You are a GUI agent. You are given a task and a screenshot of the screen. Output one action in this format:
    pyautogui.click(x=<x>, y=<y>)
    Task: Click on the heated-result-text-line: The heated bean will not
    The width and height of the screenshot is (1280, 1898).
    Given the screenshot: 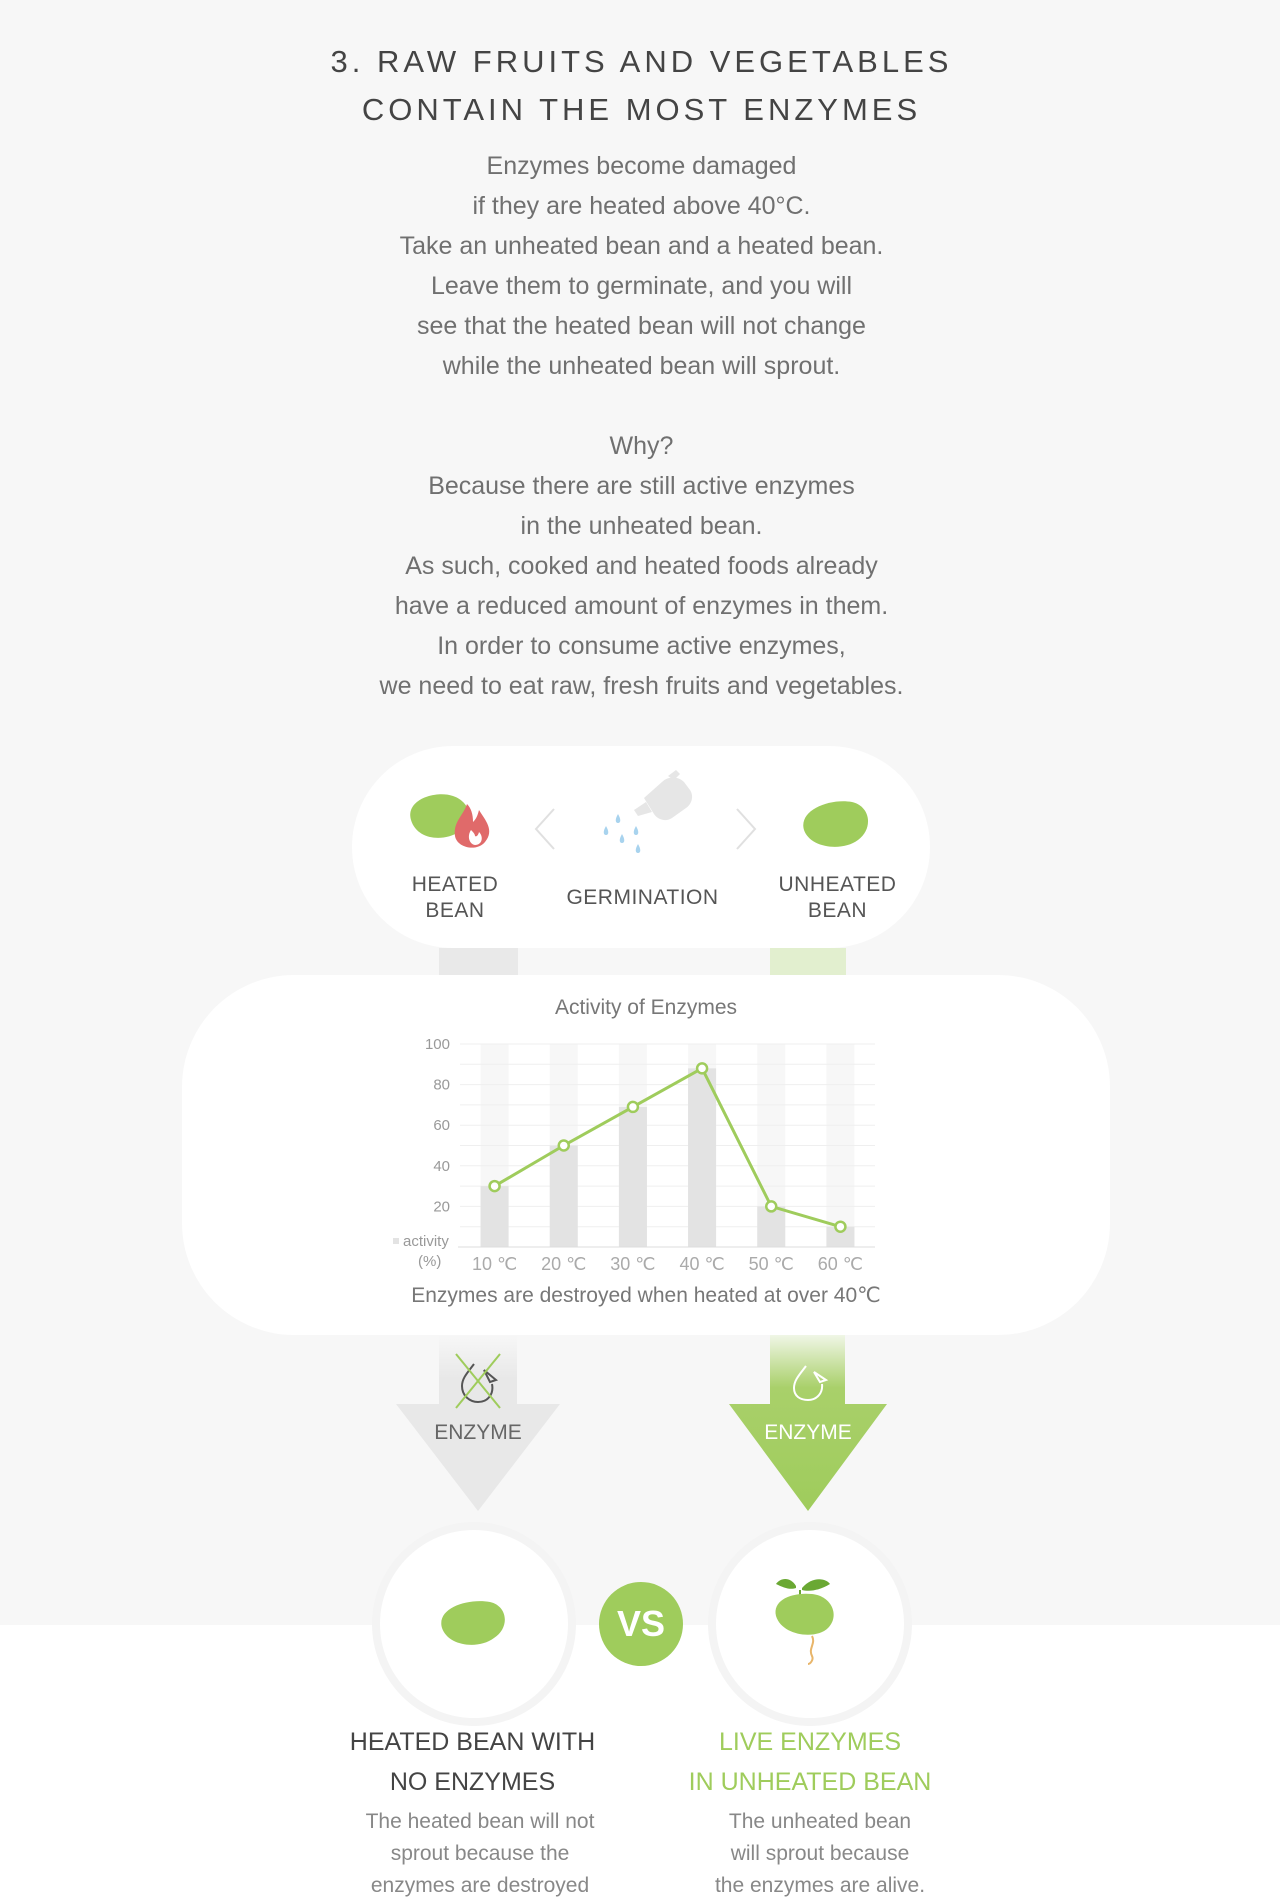 What is the action you would take?
    pyautogui.click(x=480, y=1821)
    